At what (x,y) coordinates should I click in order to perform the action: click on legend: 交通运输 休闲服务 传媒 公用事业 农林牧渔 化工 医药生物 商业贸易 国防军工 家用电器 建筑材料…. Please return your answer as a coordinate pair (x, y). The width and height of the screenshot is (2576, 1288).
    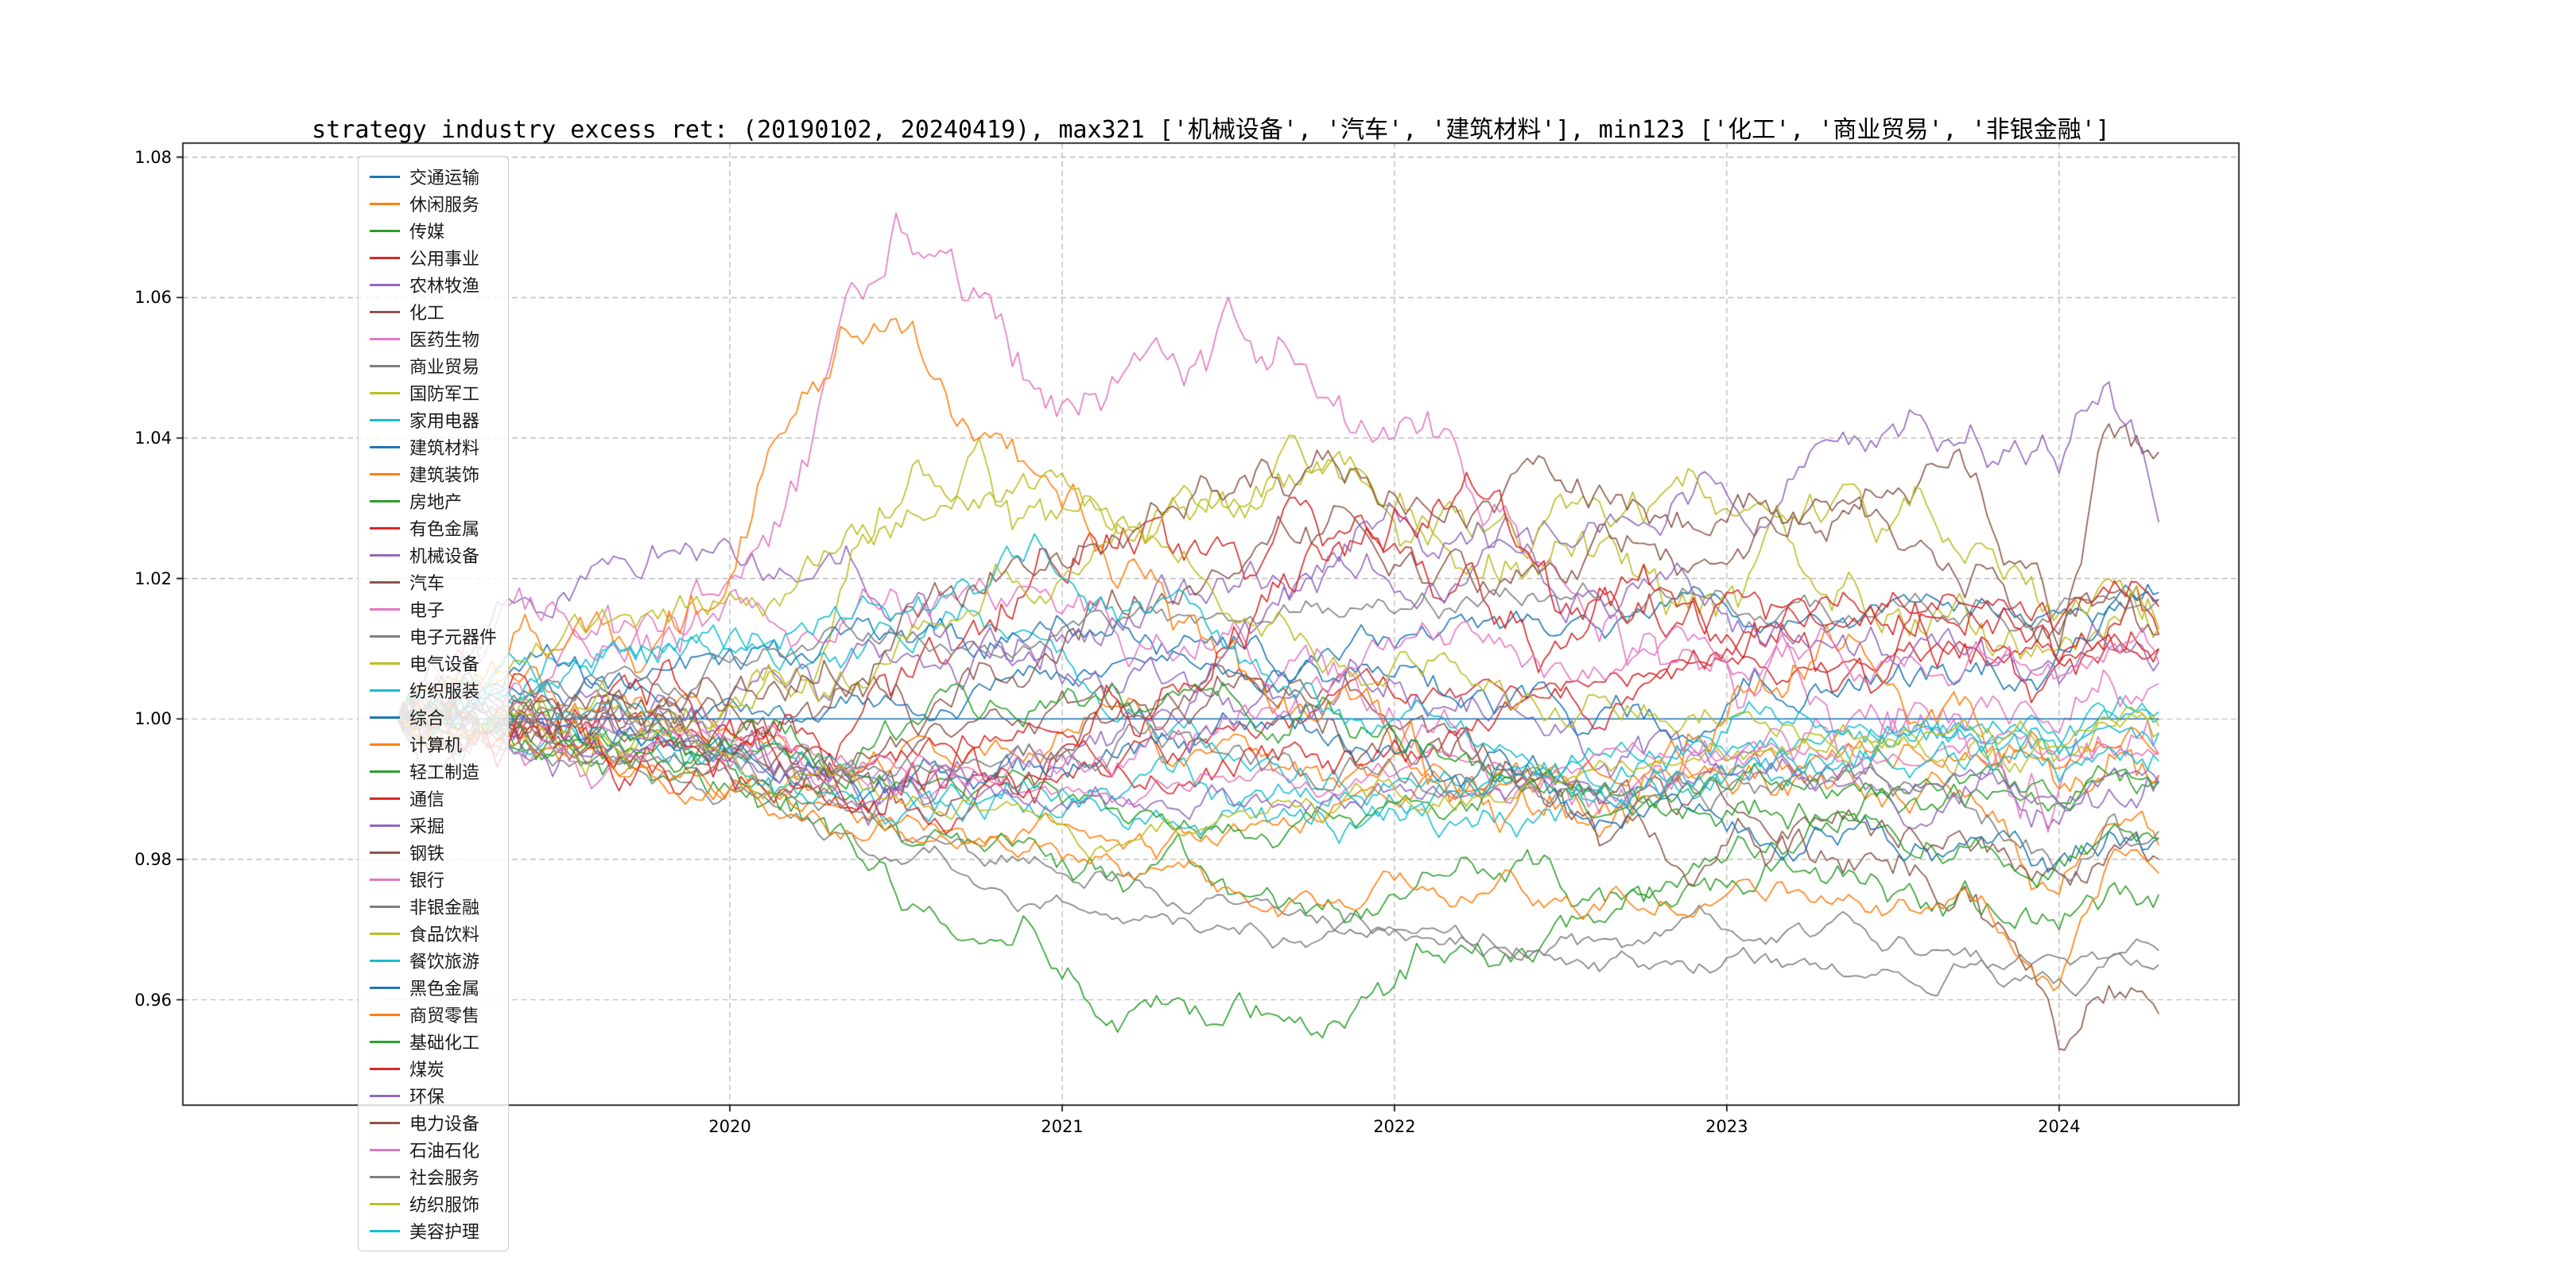
    Looking at the image, I should click on (434, 704).